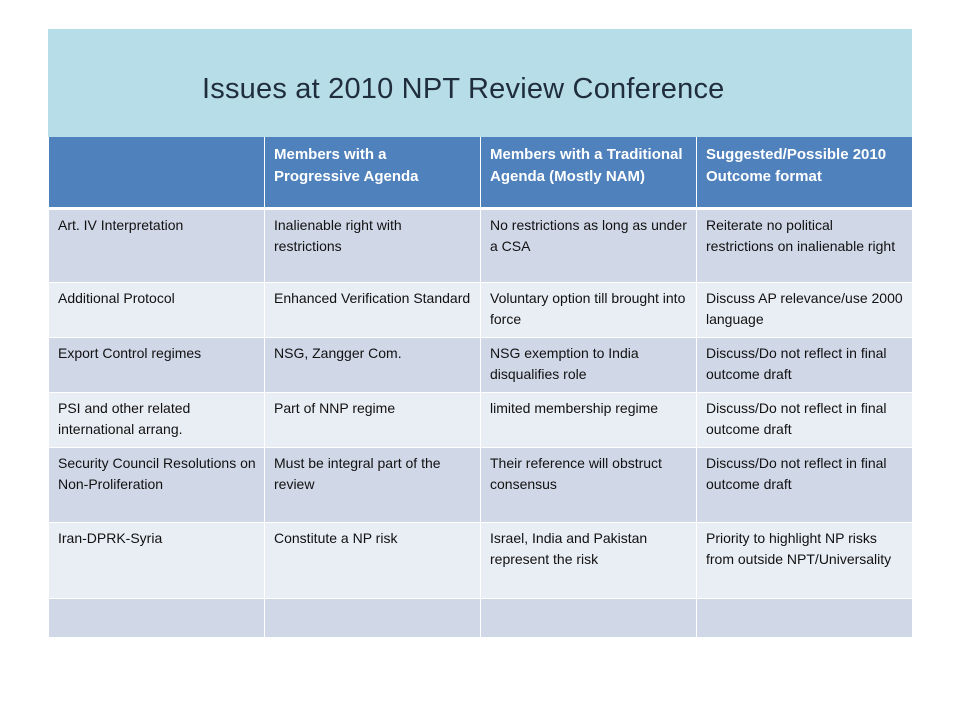 The width and height of the screenshot is (960, 720). I want to click on issue-cell: Export Control regimes, so click(156, 364).